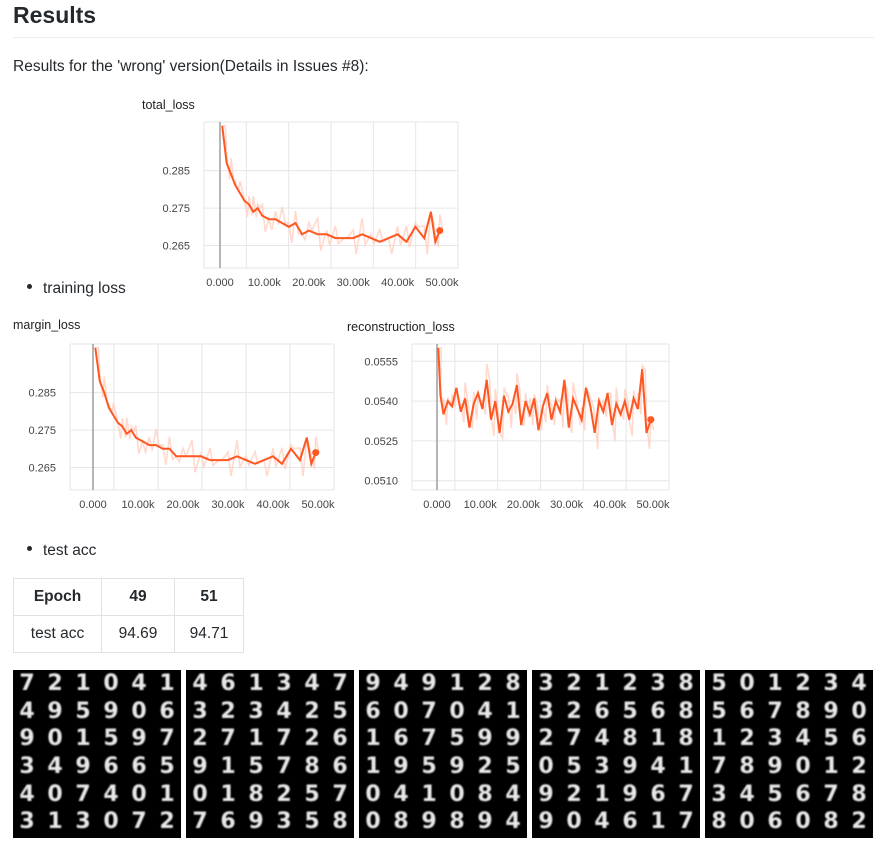  I want to click on y-tick-label: 0.0540, so click(381, 402).